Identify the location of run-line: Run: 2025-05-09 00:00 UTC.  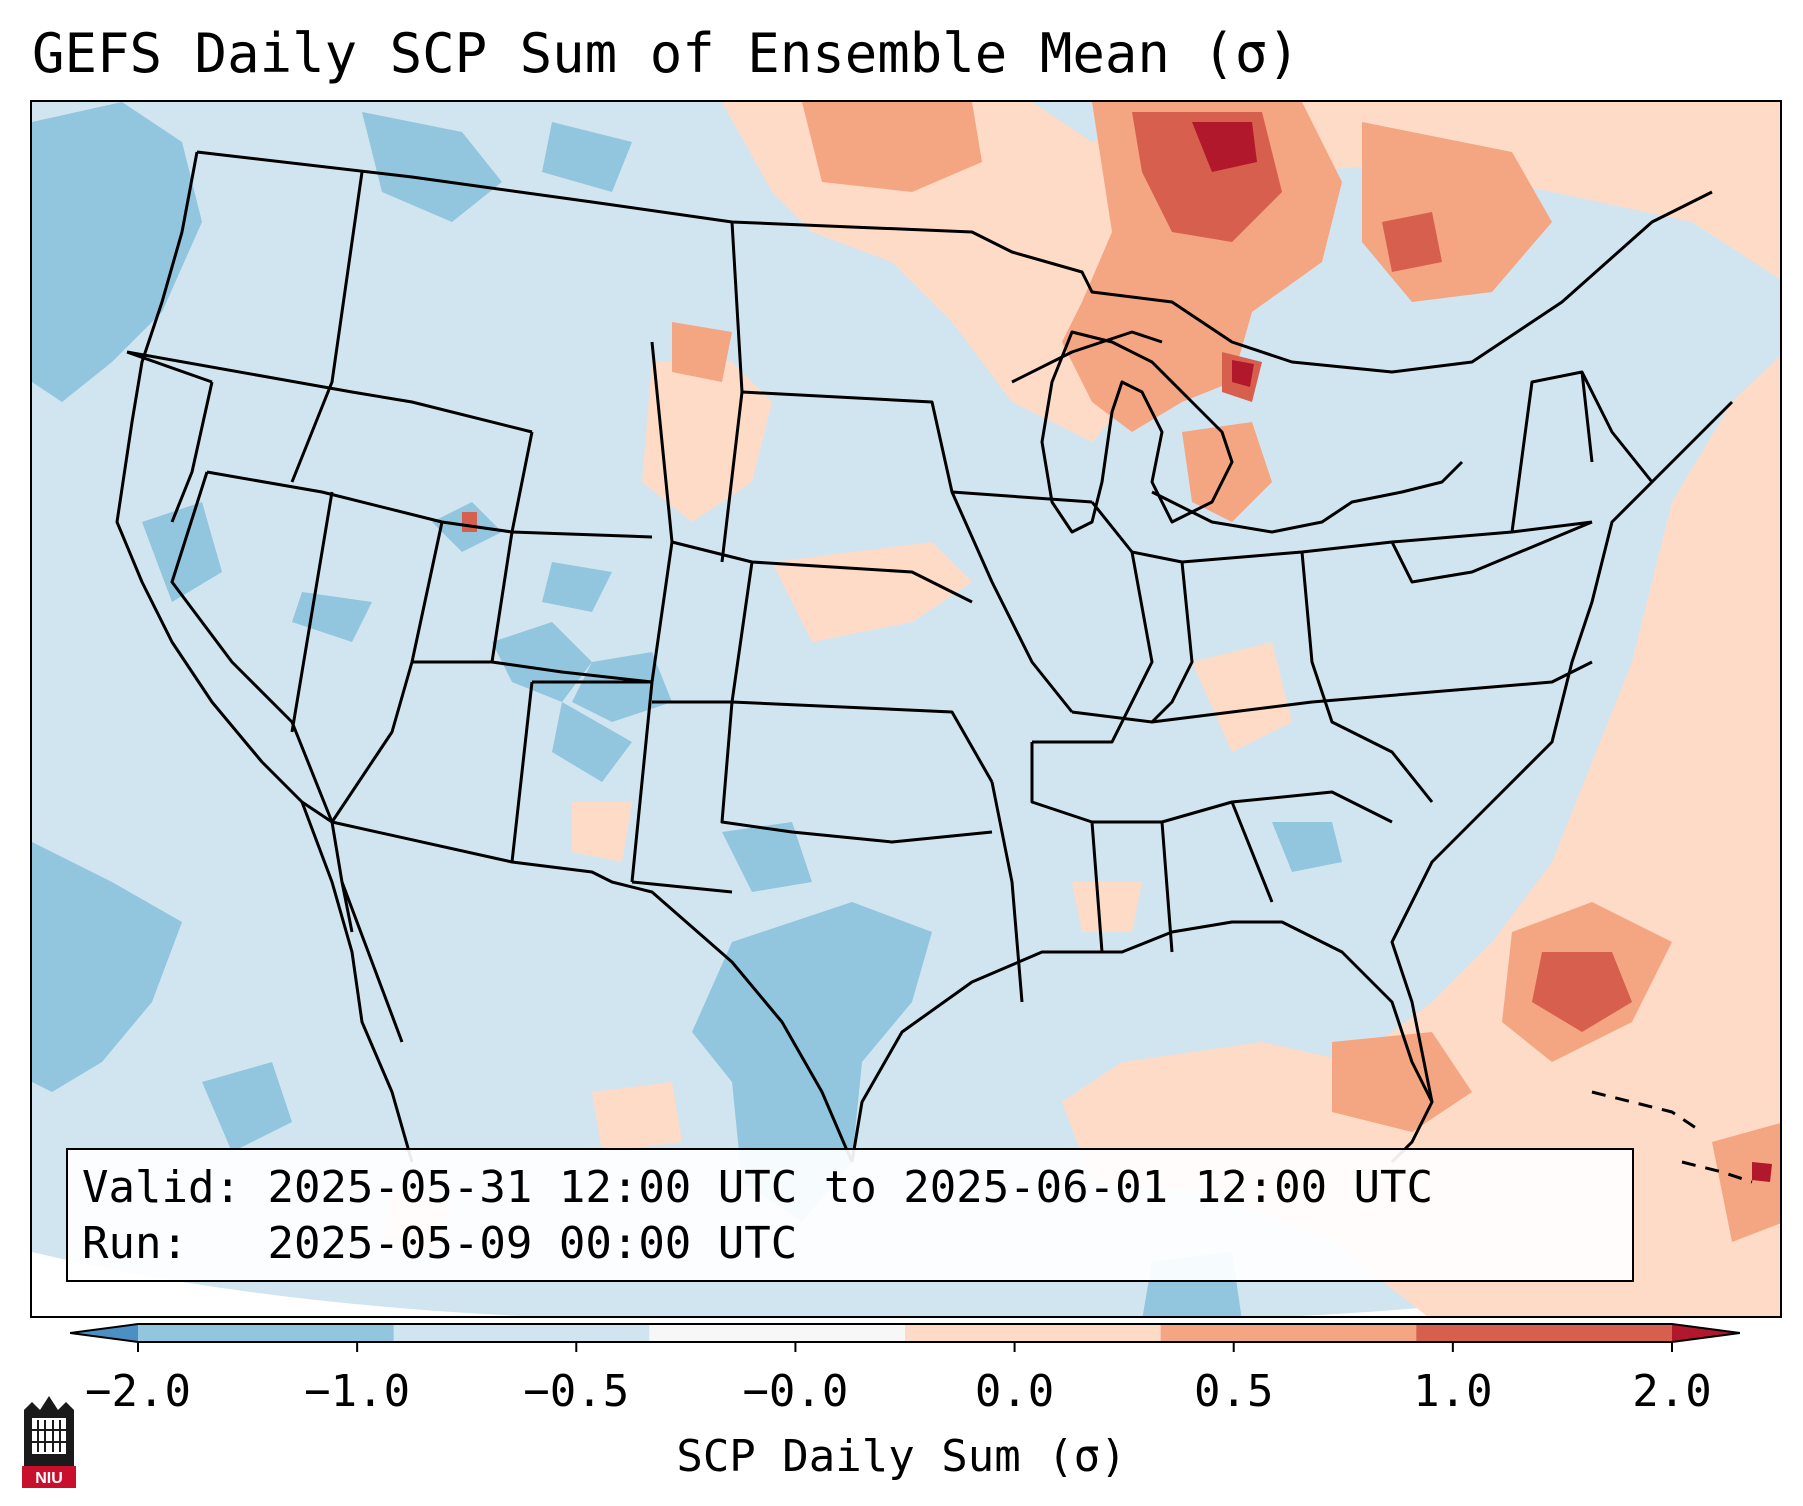
(857, 1244).